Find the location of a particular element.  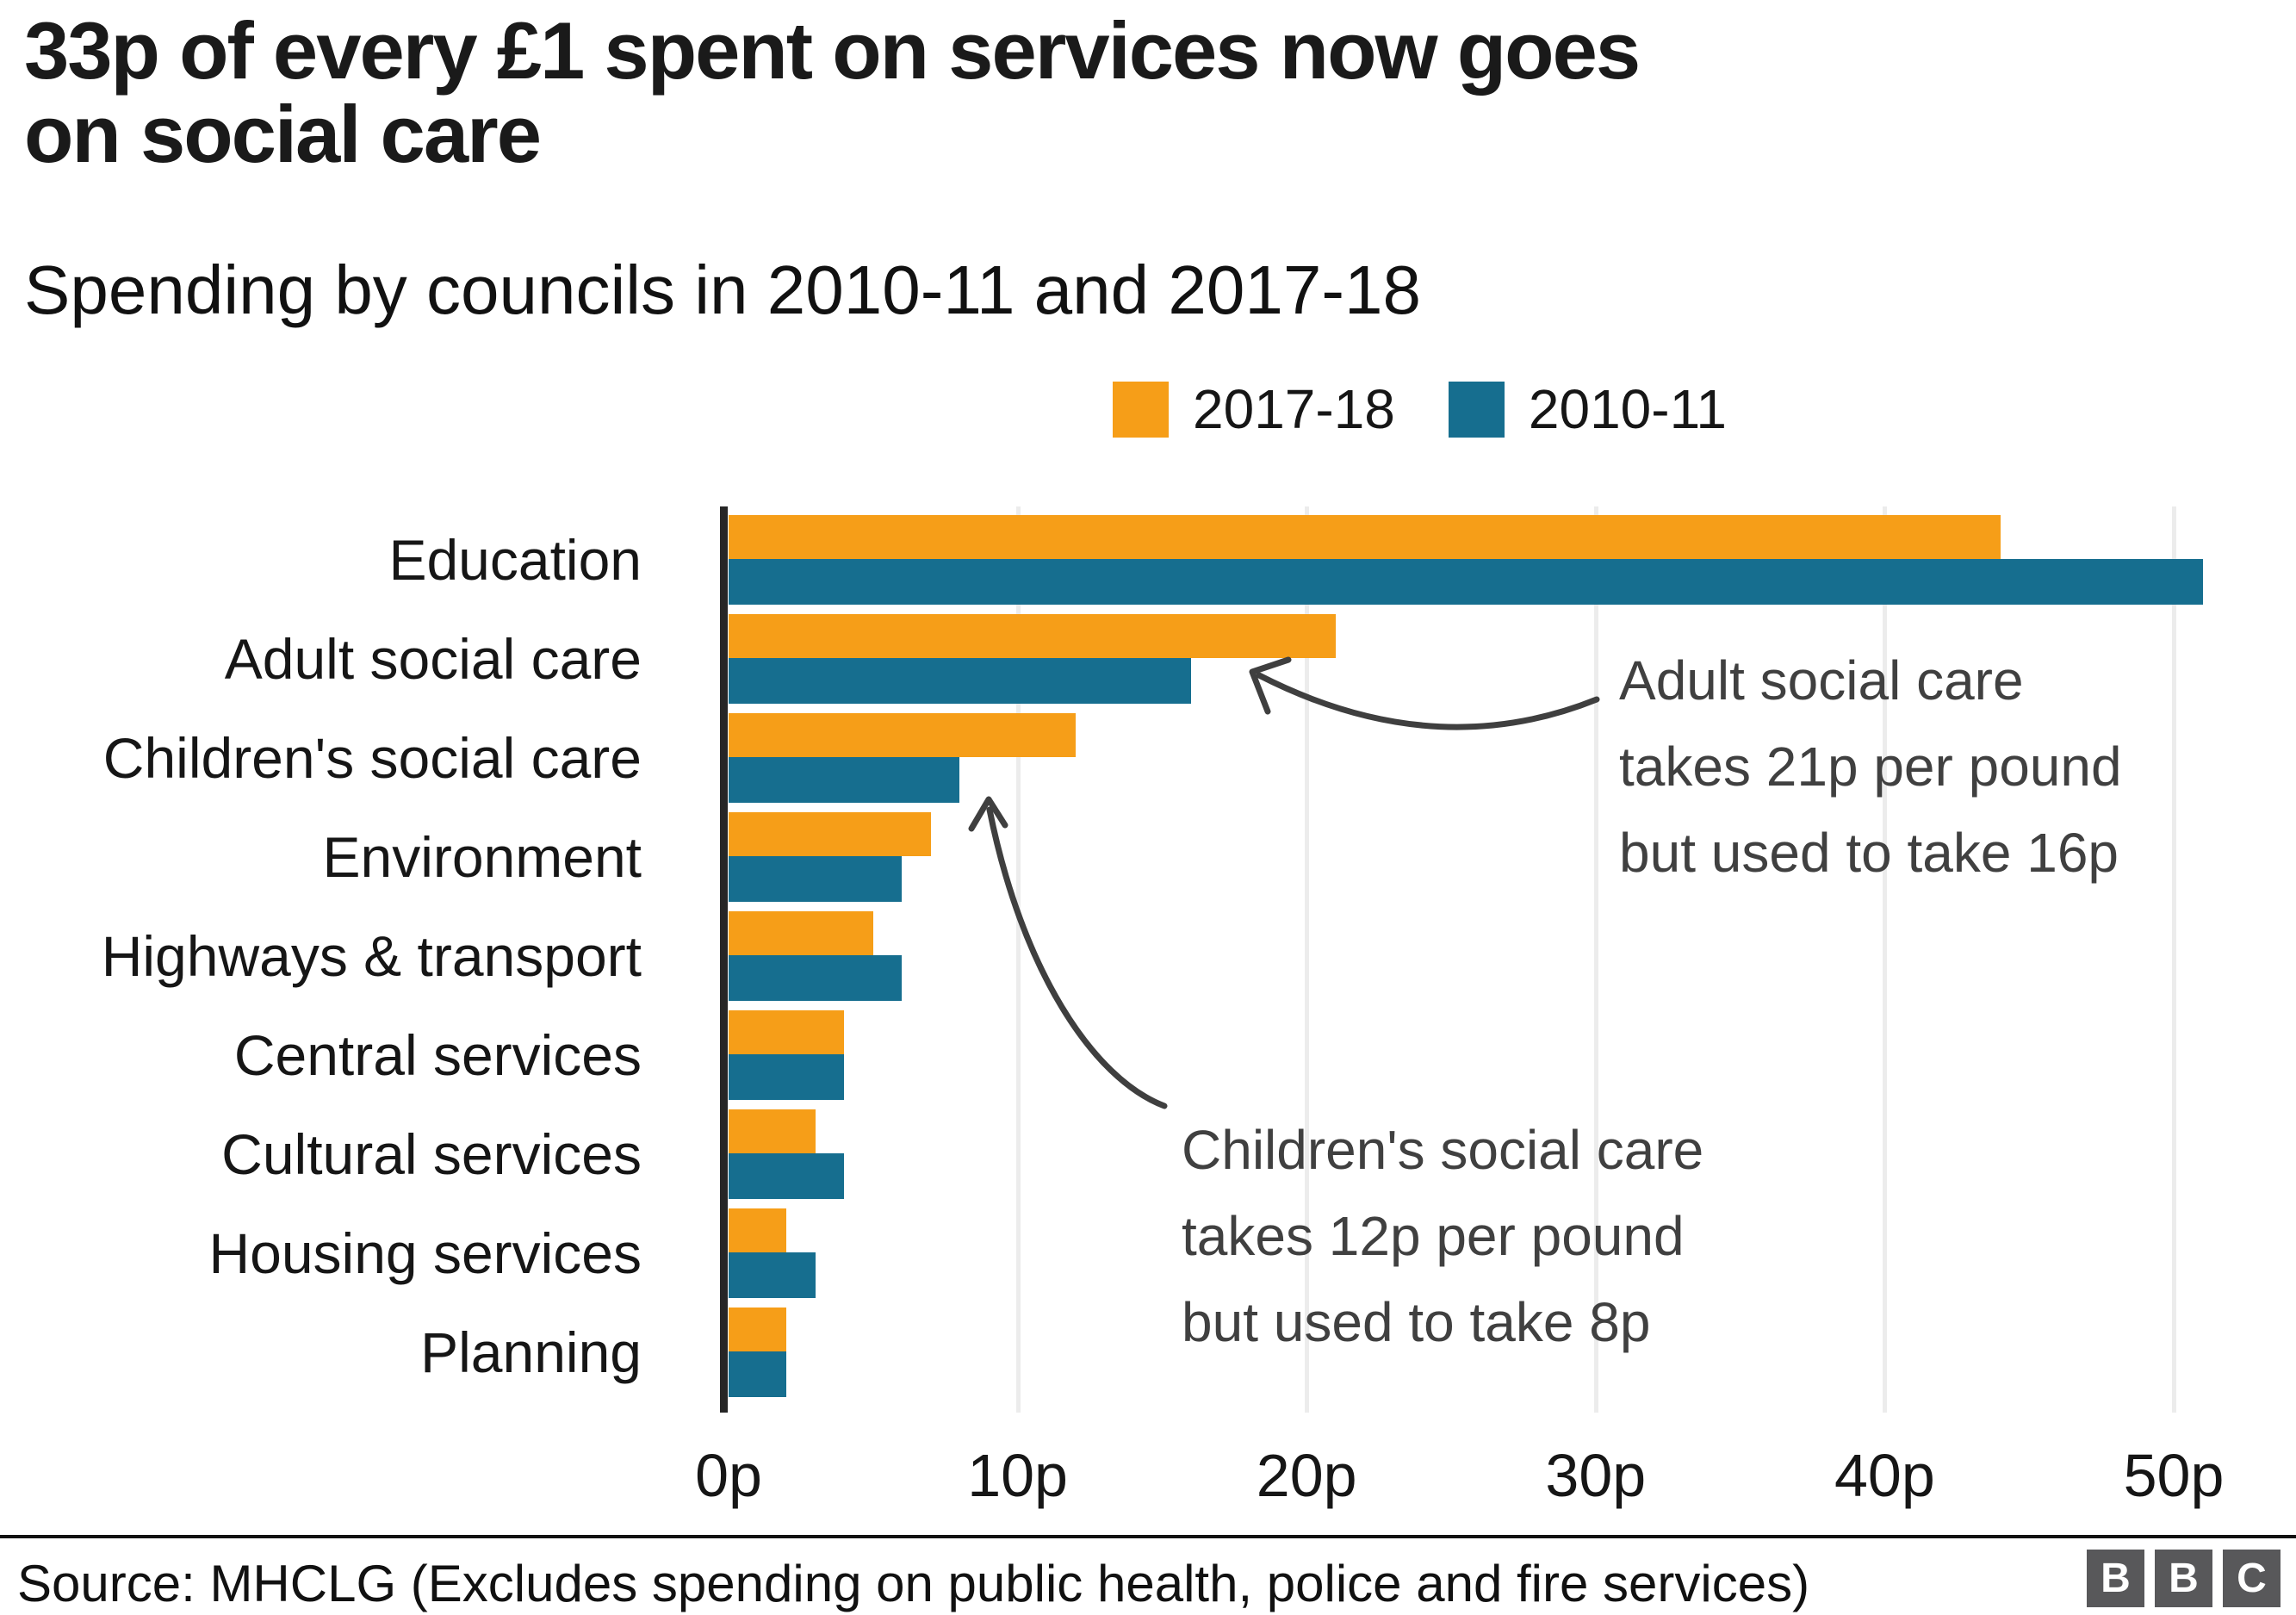

bar-2017-18-housing-services is located at coordinates (757, 1230).